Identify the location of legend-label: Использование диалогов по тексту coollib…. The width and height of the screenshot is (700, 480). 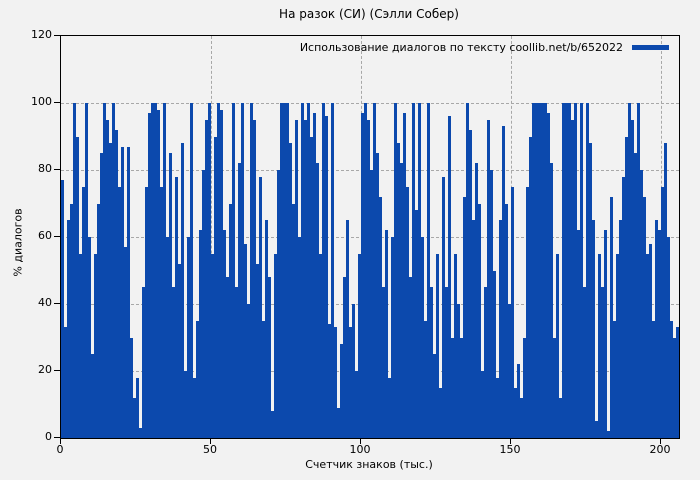
(461, 47).